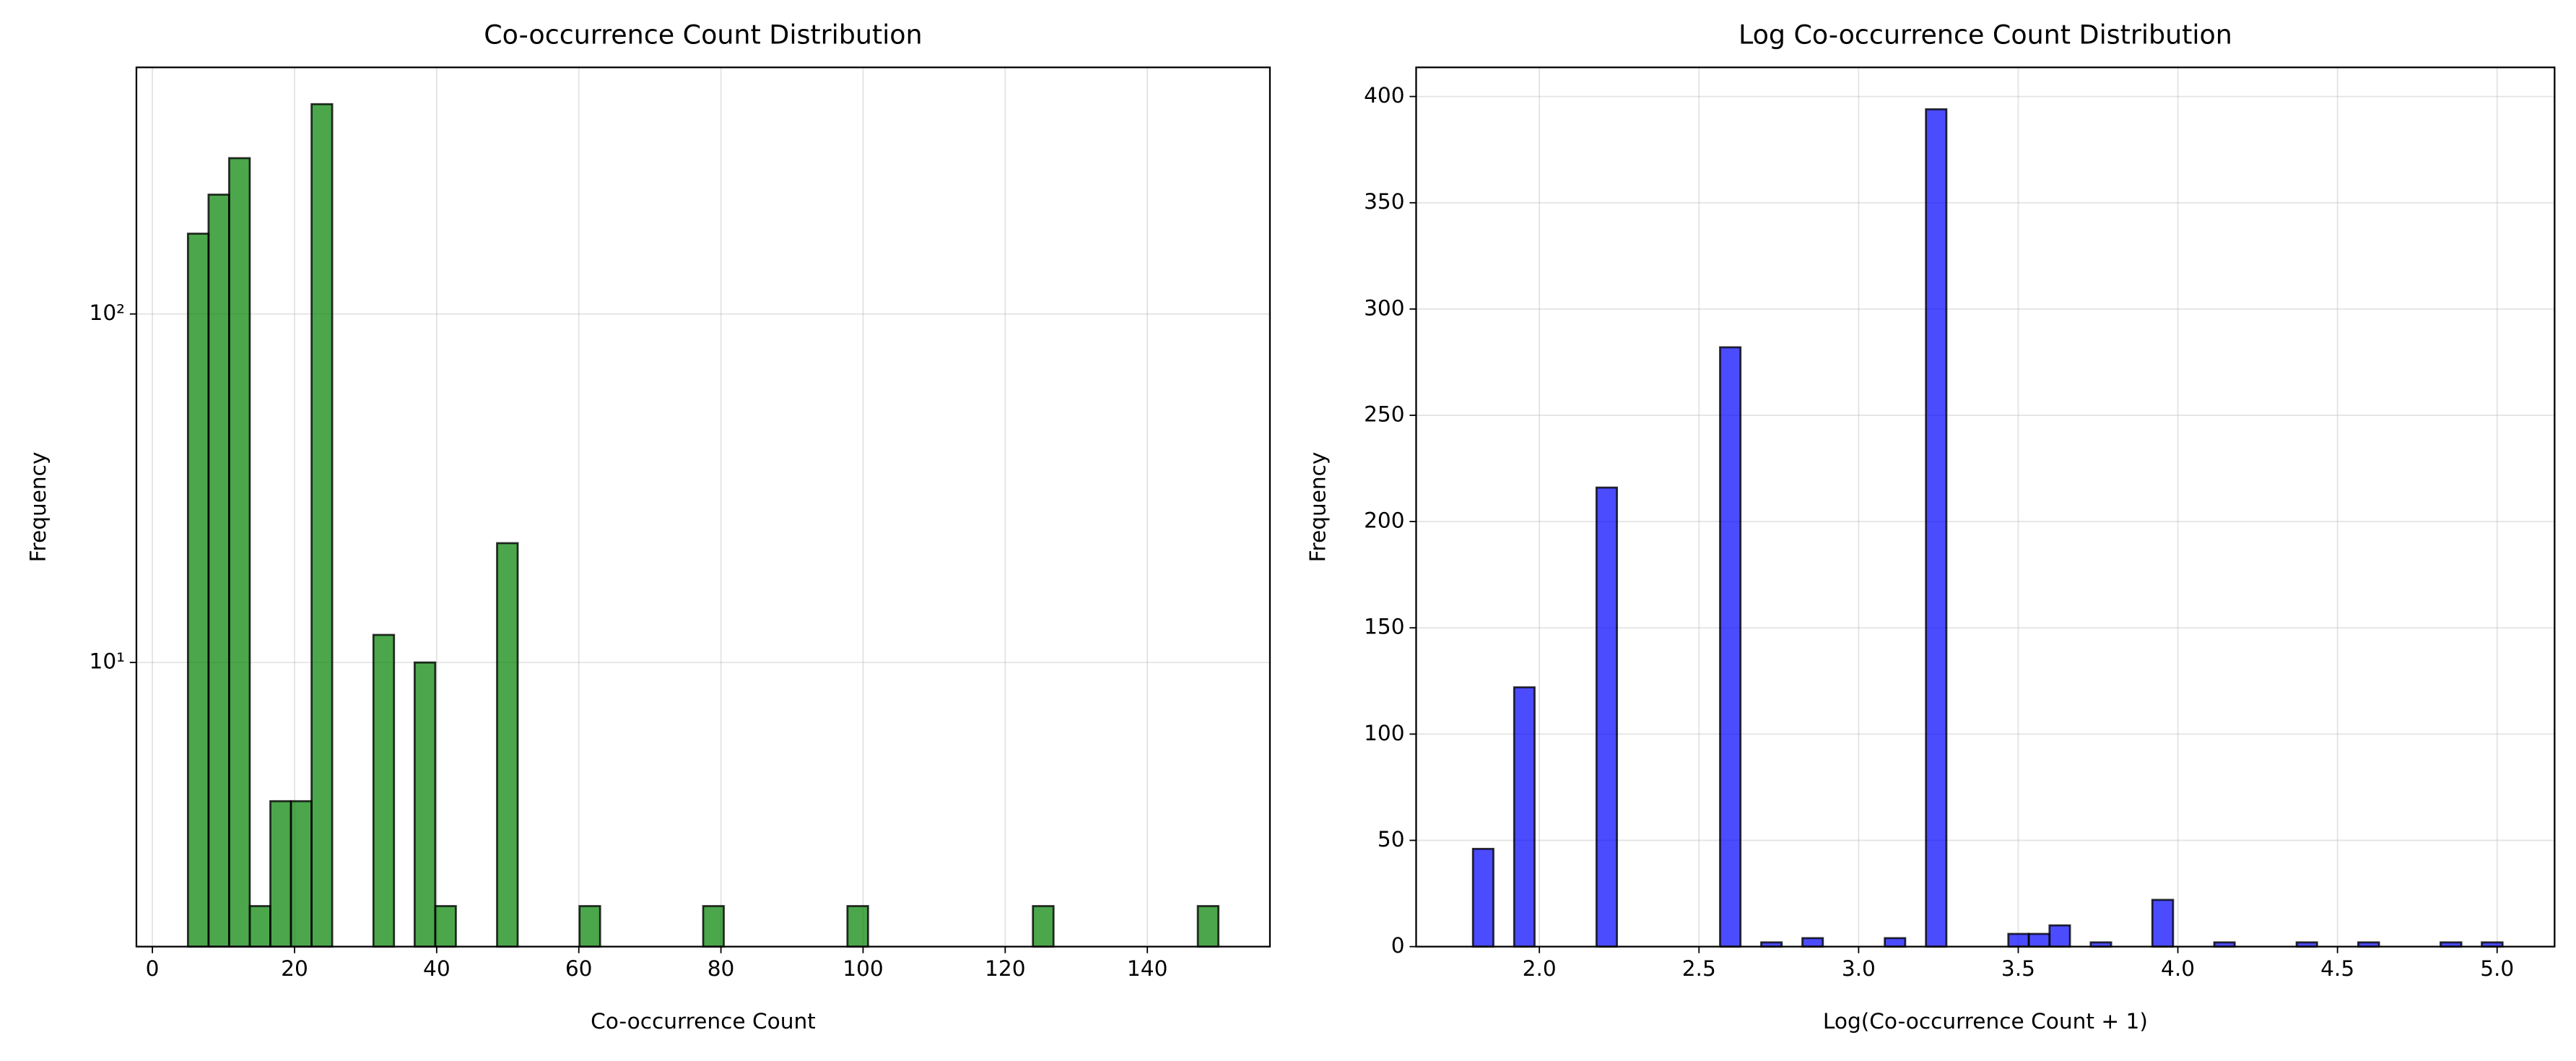 The image size is (2576, 1061). What do you see at coordinates (1986, 1021) in the screenshot?
I see `x-axis-label: Log(Co-occurrence Count + 1)` at bounding box center [1986, 1021].